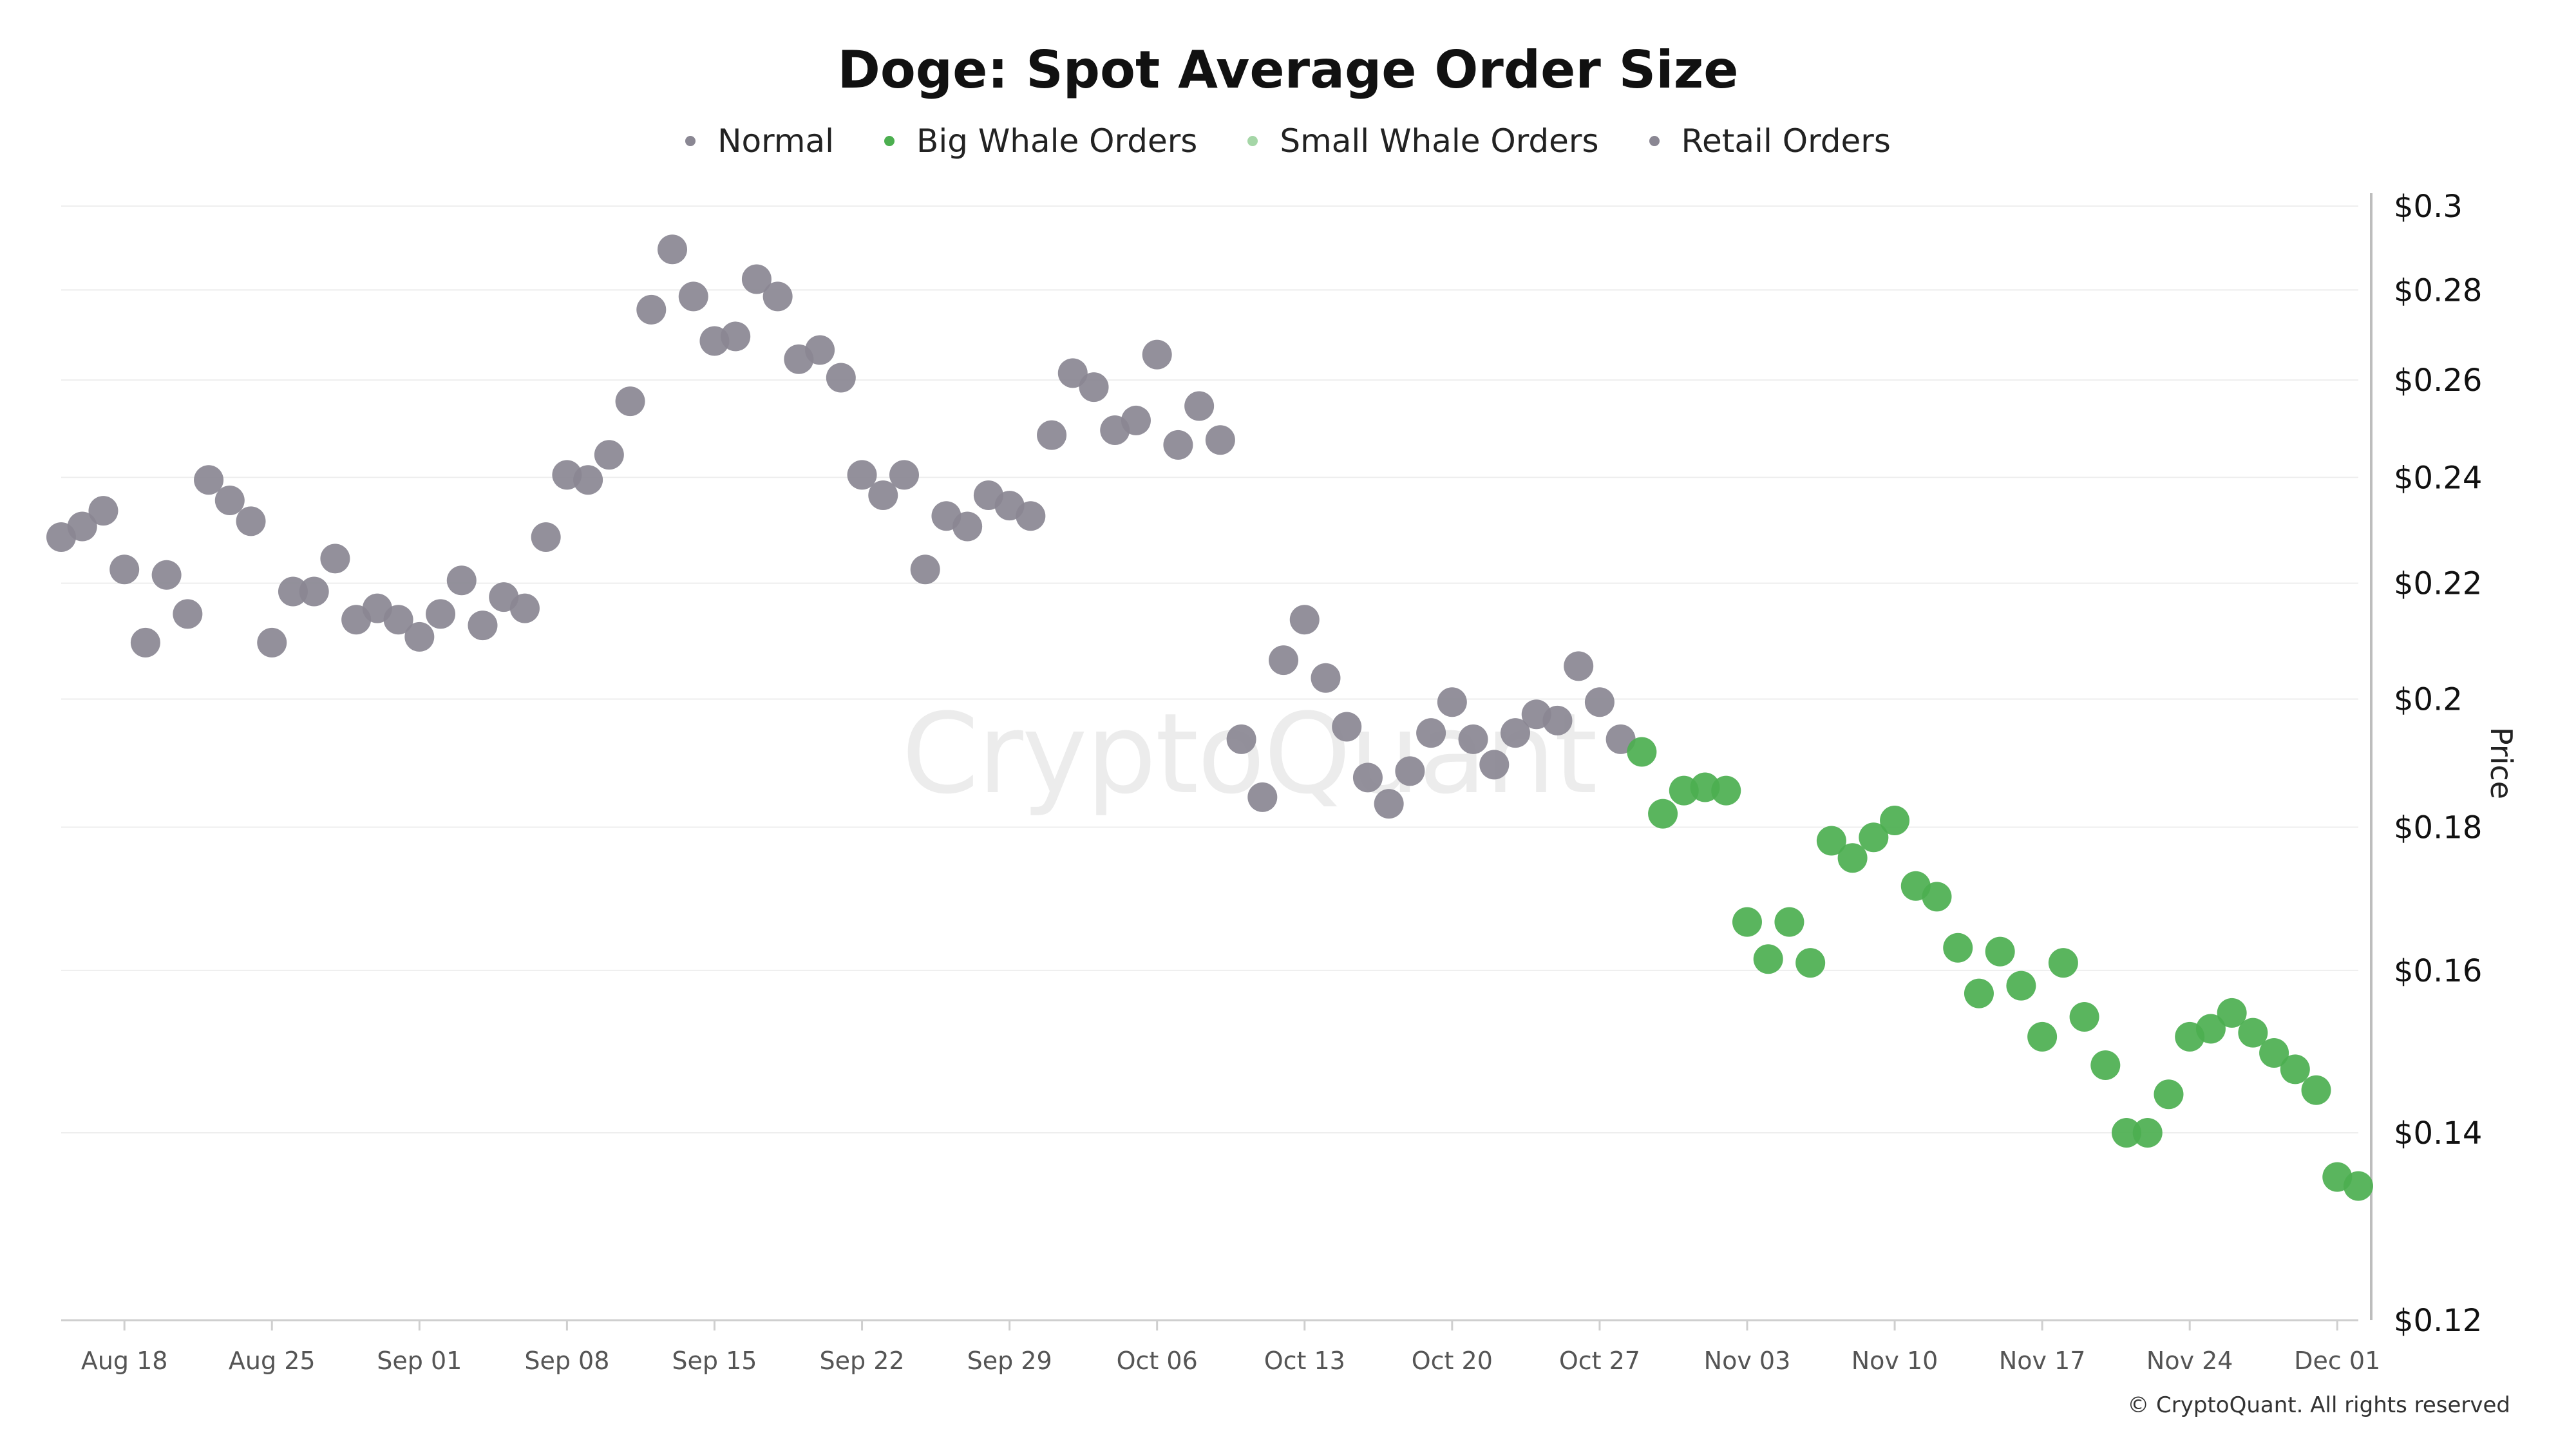 Image resolution: width=2576 pixels, height=1449 pixels. What do you see at coordinates (2438, 478) in the screenshot?
I see `y-tick-label: $0.24` at bounding box center [2438, 478].